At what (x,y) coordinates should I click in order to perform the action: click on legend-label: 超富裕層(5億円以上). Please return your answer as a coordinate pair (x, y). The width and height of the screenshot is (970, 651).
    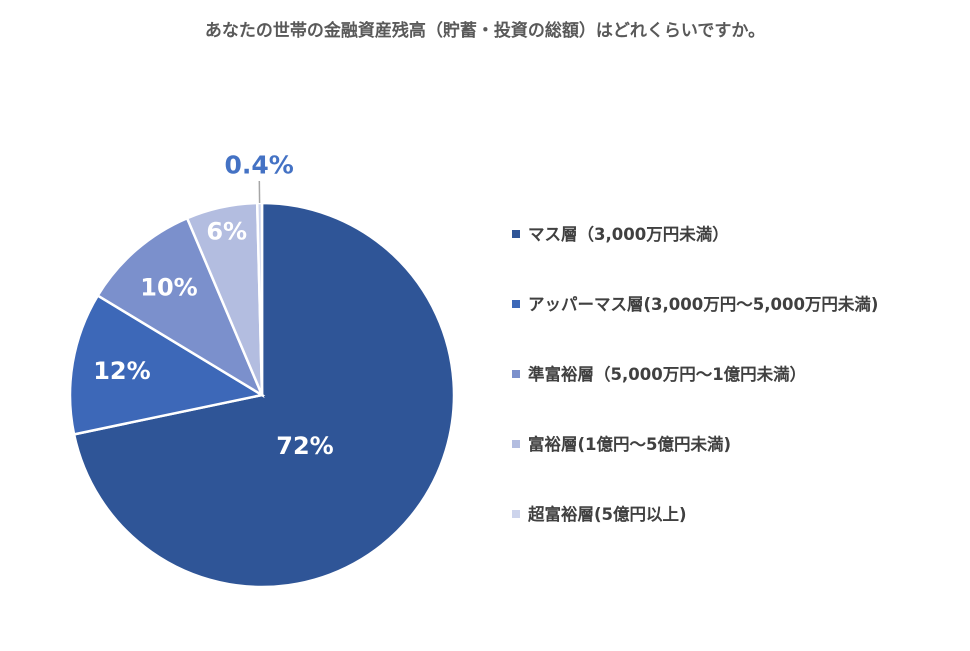
    Looking at the image, I should click on (607, 514).